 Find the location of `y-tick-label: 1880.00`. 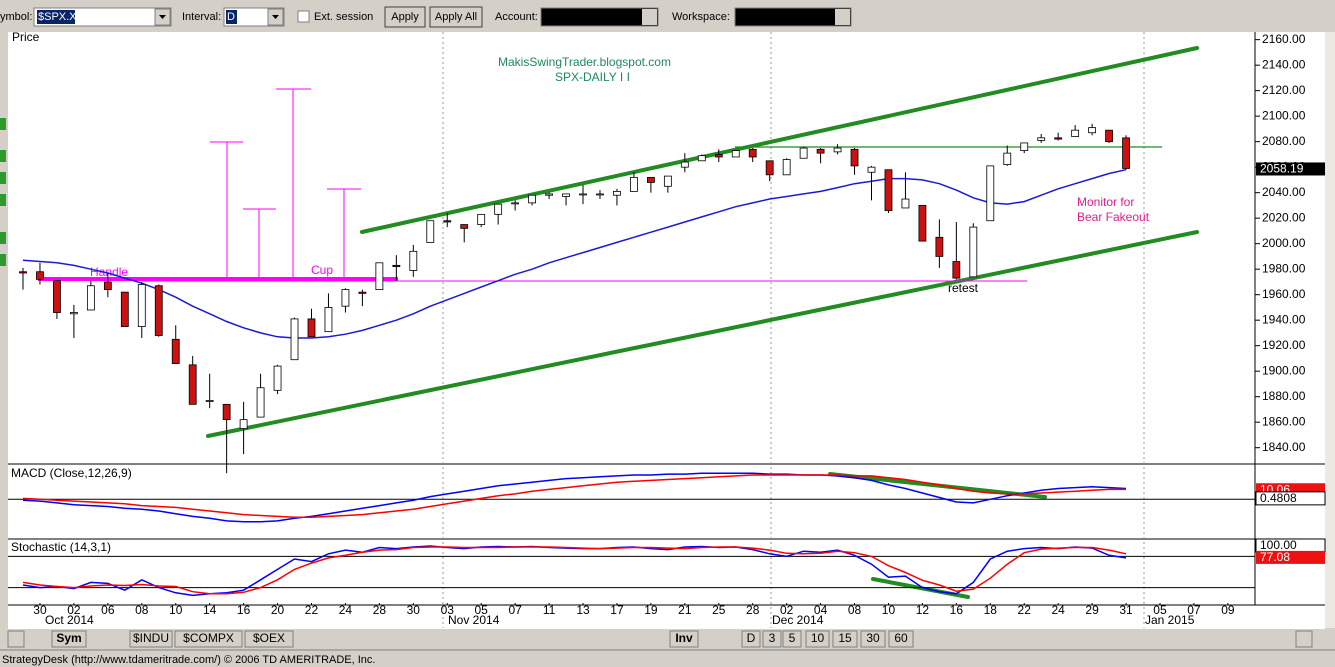

y-tick-label: 1880.00 is located at coordinates (1284, 396).